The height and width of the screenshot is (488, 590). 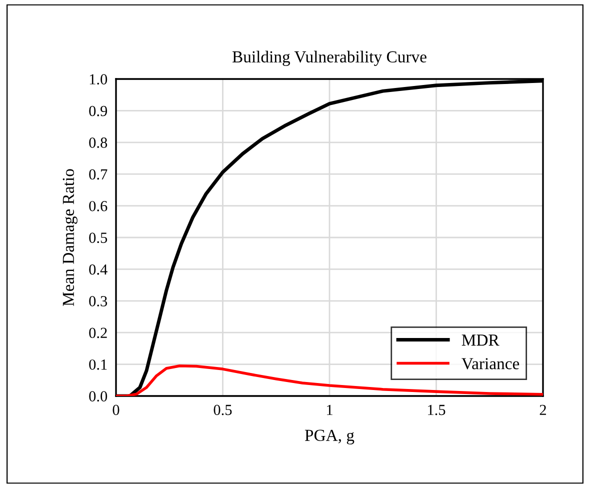 What do you see at coordinates (98, 174) in the screenshot?
I see `y-tick-label: 0.7` at bounding box center [98, 174].